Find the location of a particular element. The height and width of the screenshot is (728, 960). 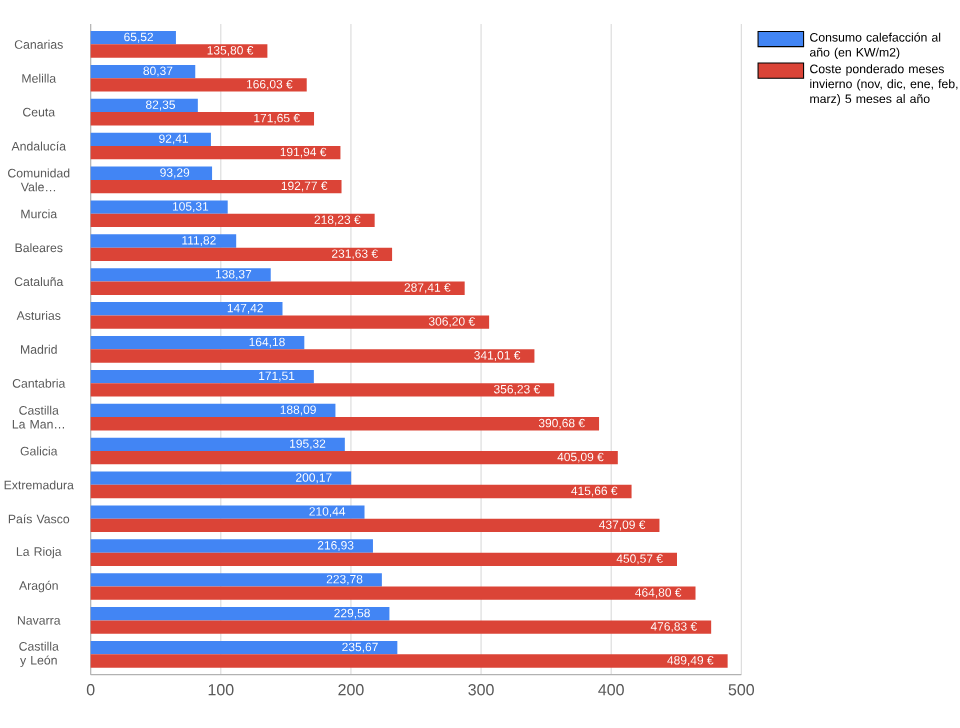

x-tick-label: 500 is located at coordinates (741, 690).